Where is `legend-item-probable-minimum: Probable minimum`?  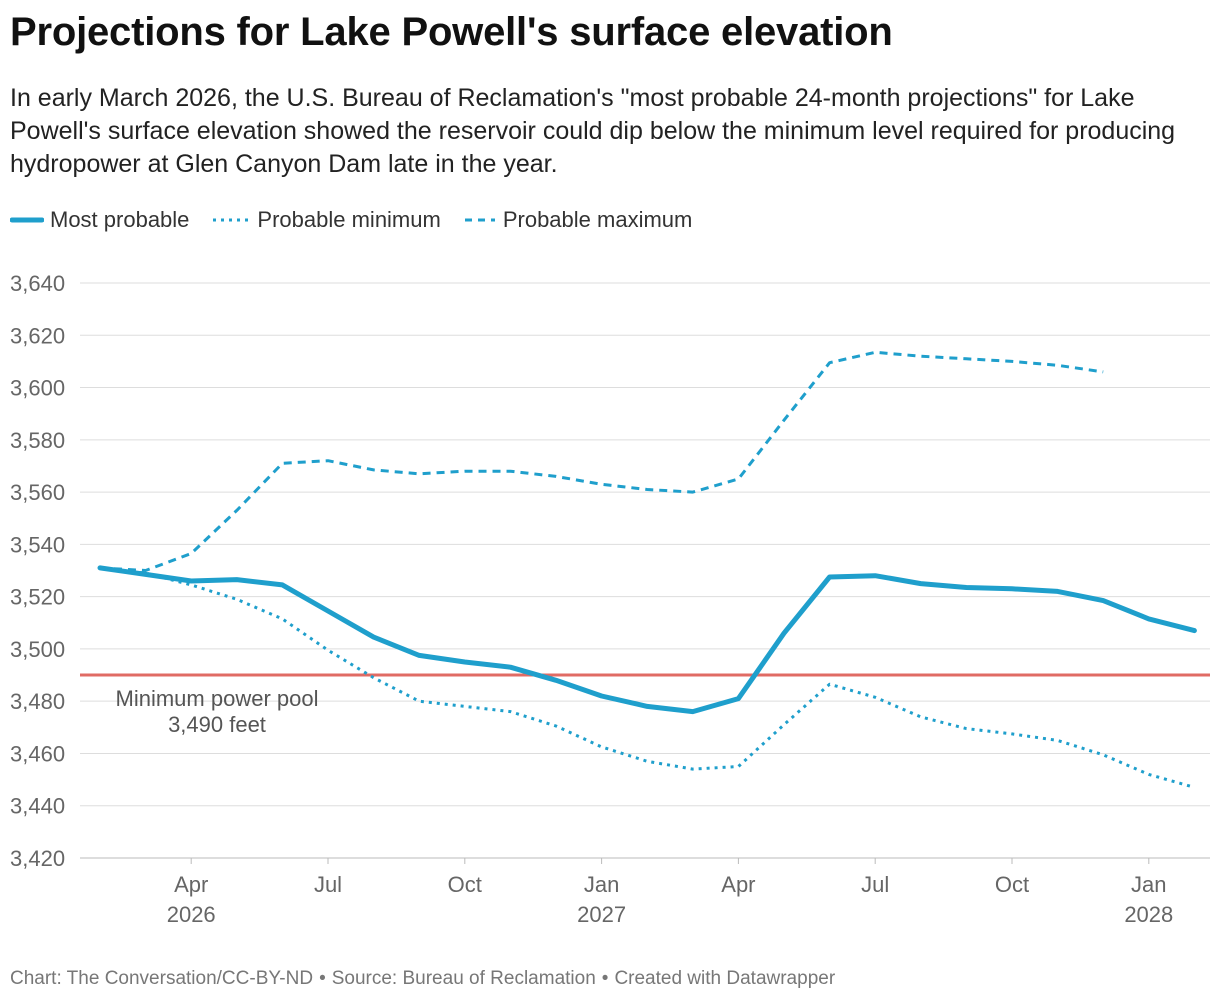 legend-item-probable-minimum: Probable minimum is located at coordinates (326, 220).